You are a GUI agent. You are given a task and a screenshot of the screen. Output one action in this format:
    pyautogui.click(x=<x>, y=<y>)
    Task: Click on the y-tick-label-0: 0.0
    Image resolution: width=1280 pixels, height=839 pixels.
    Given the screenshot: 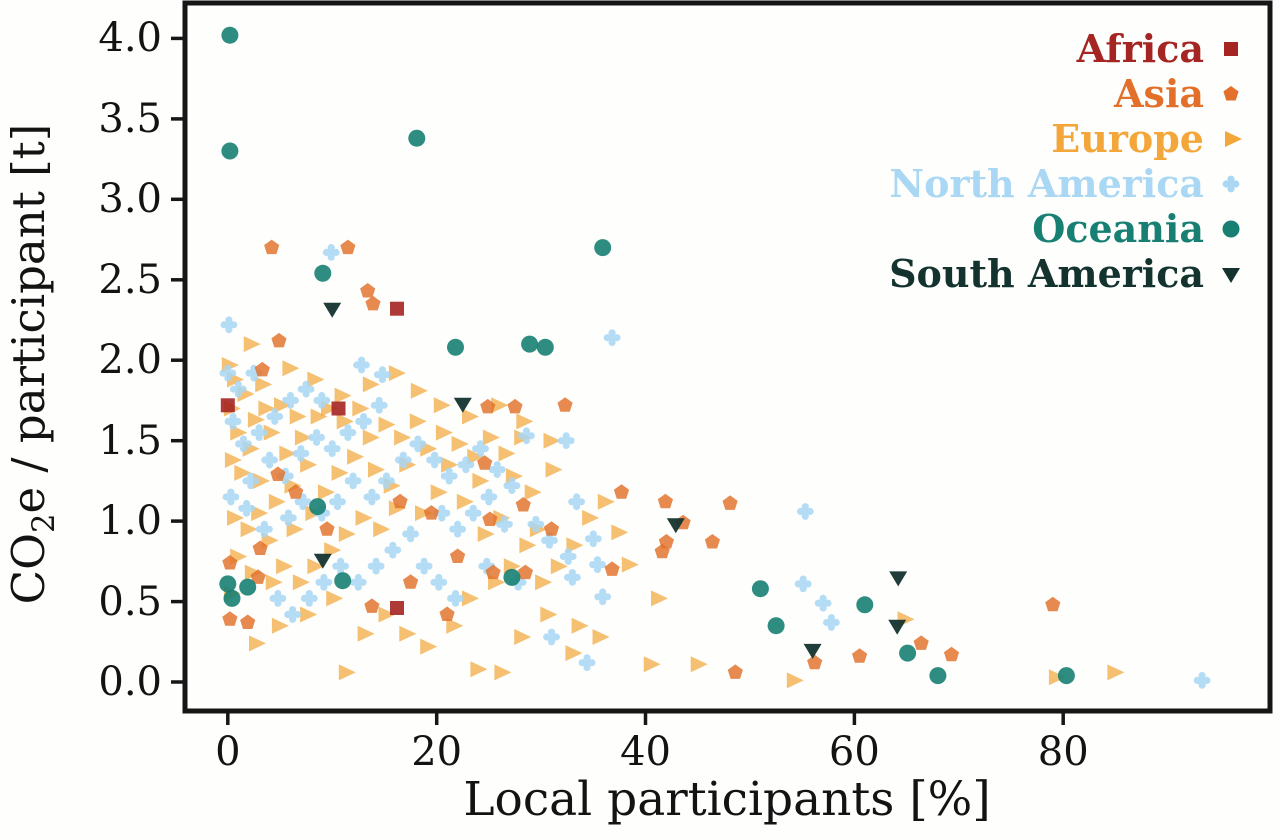 What is the action you would take?
    pyautogui.click(x=130, y=682)
    